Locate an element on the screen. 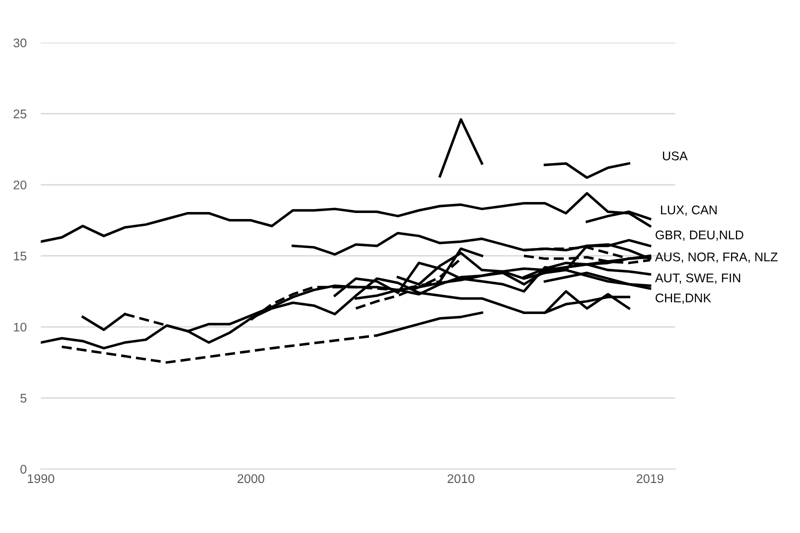  annotation: CHE,DNK is located at coordinates (684, 299).